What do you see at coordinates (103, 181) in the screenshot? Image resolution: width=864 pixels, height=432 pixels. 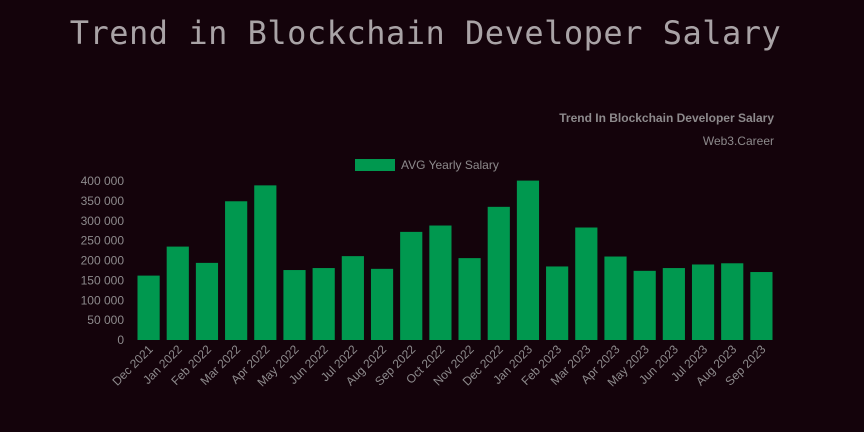 I see `y-tick-label: 400 000` at bounding box center [103, 181].